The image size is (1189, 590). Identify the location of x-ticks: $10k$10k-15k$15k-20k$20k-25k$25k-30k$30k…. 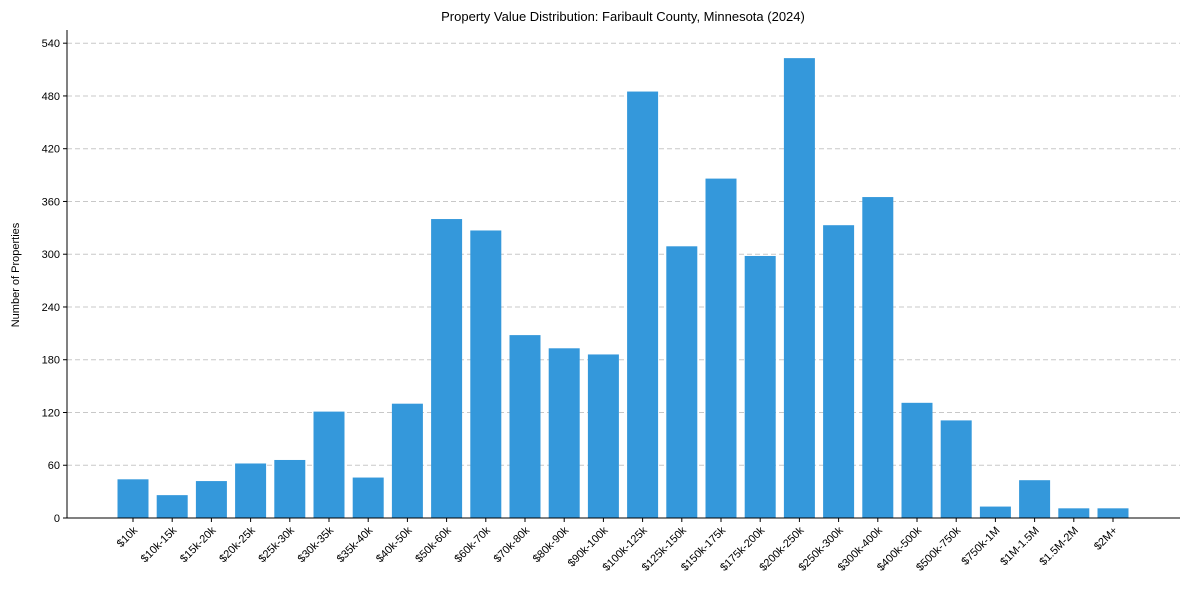
(617, 546).